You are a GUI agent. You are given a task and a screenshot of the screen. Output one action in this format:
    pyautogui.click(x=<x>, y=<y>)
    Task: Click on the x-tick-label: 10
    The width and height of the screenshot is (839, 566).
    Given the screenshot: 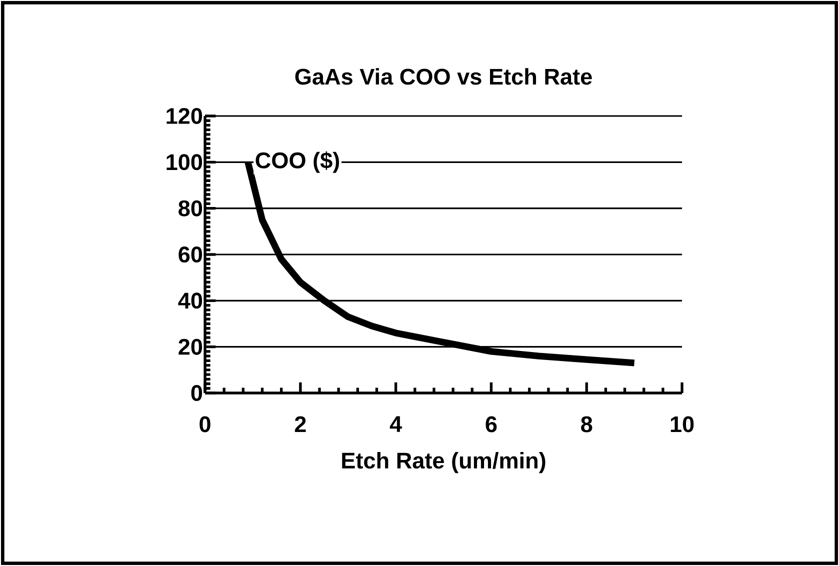 What is the action you would take?
    pyautogui.click(x=682, y=424)
    